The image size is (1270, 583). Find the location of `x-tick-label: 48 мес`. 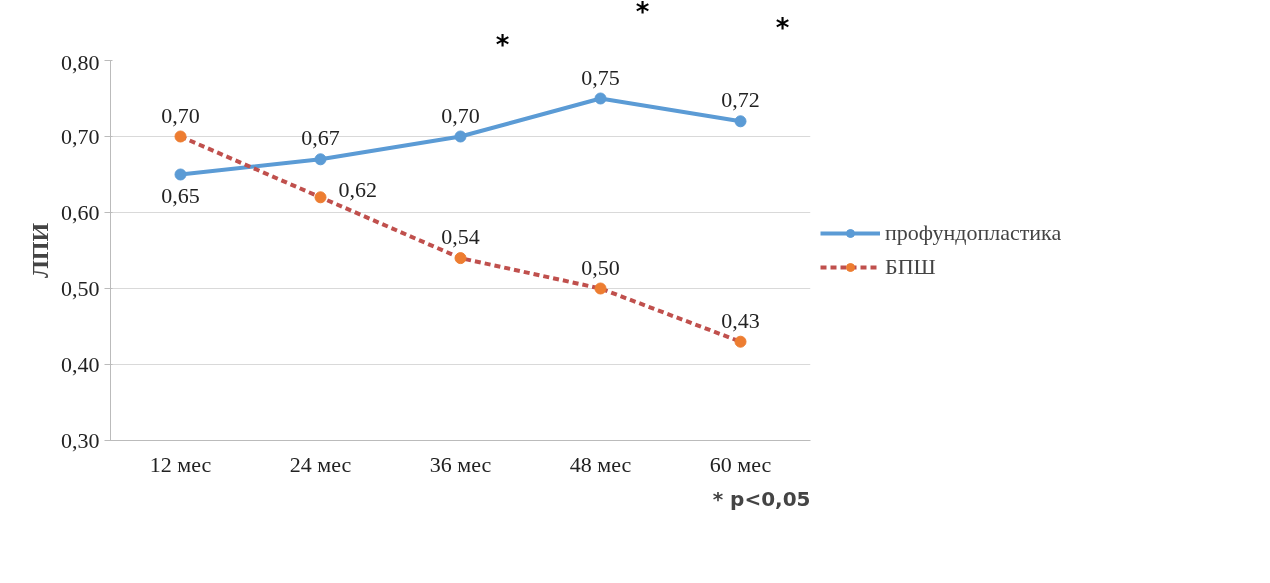

x-tick-label: 48 мес is located at coordinates (600, 464).